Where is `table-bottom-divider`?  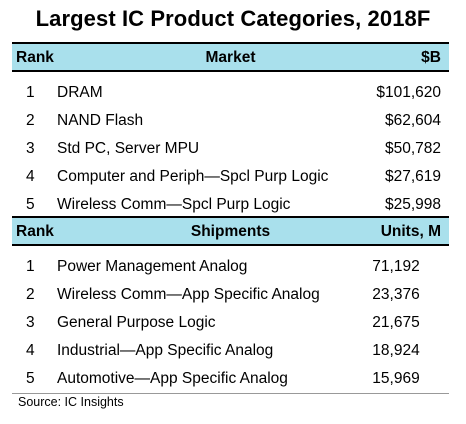
table-bottom-divider is located at coordinates (230, 393).